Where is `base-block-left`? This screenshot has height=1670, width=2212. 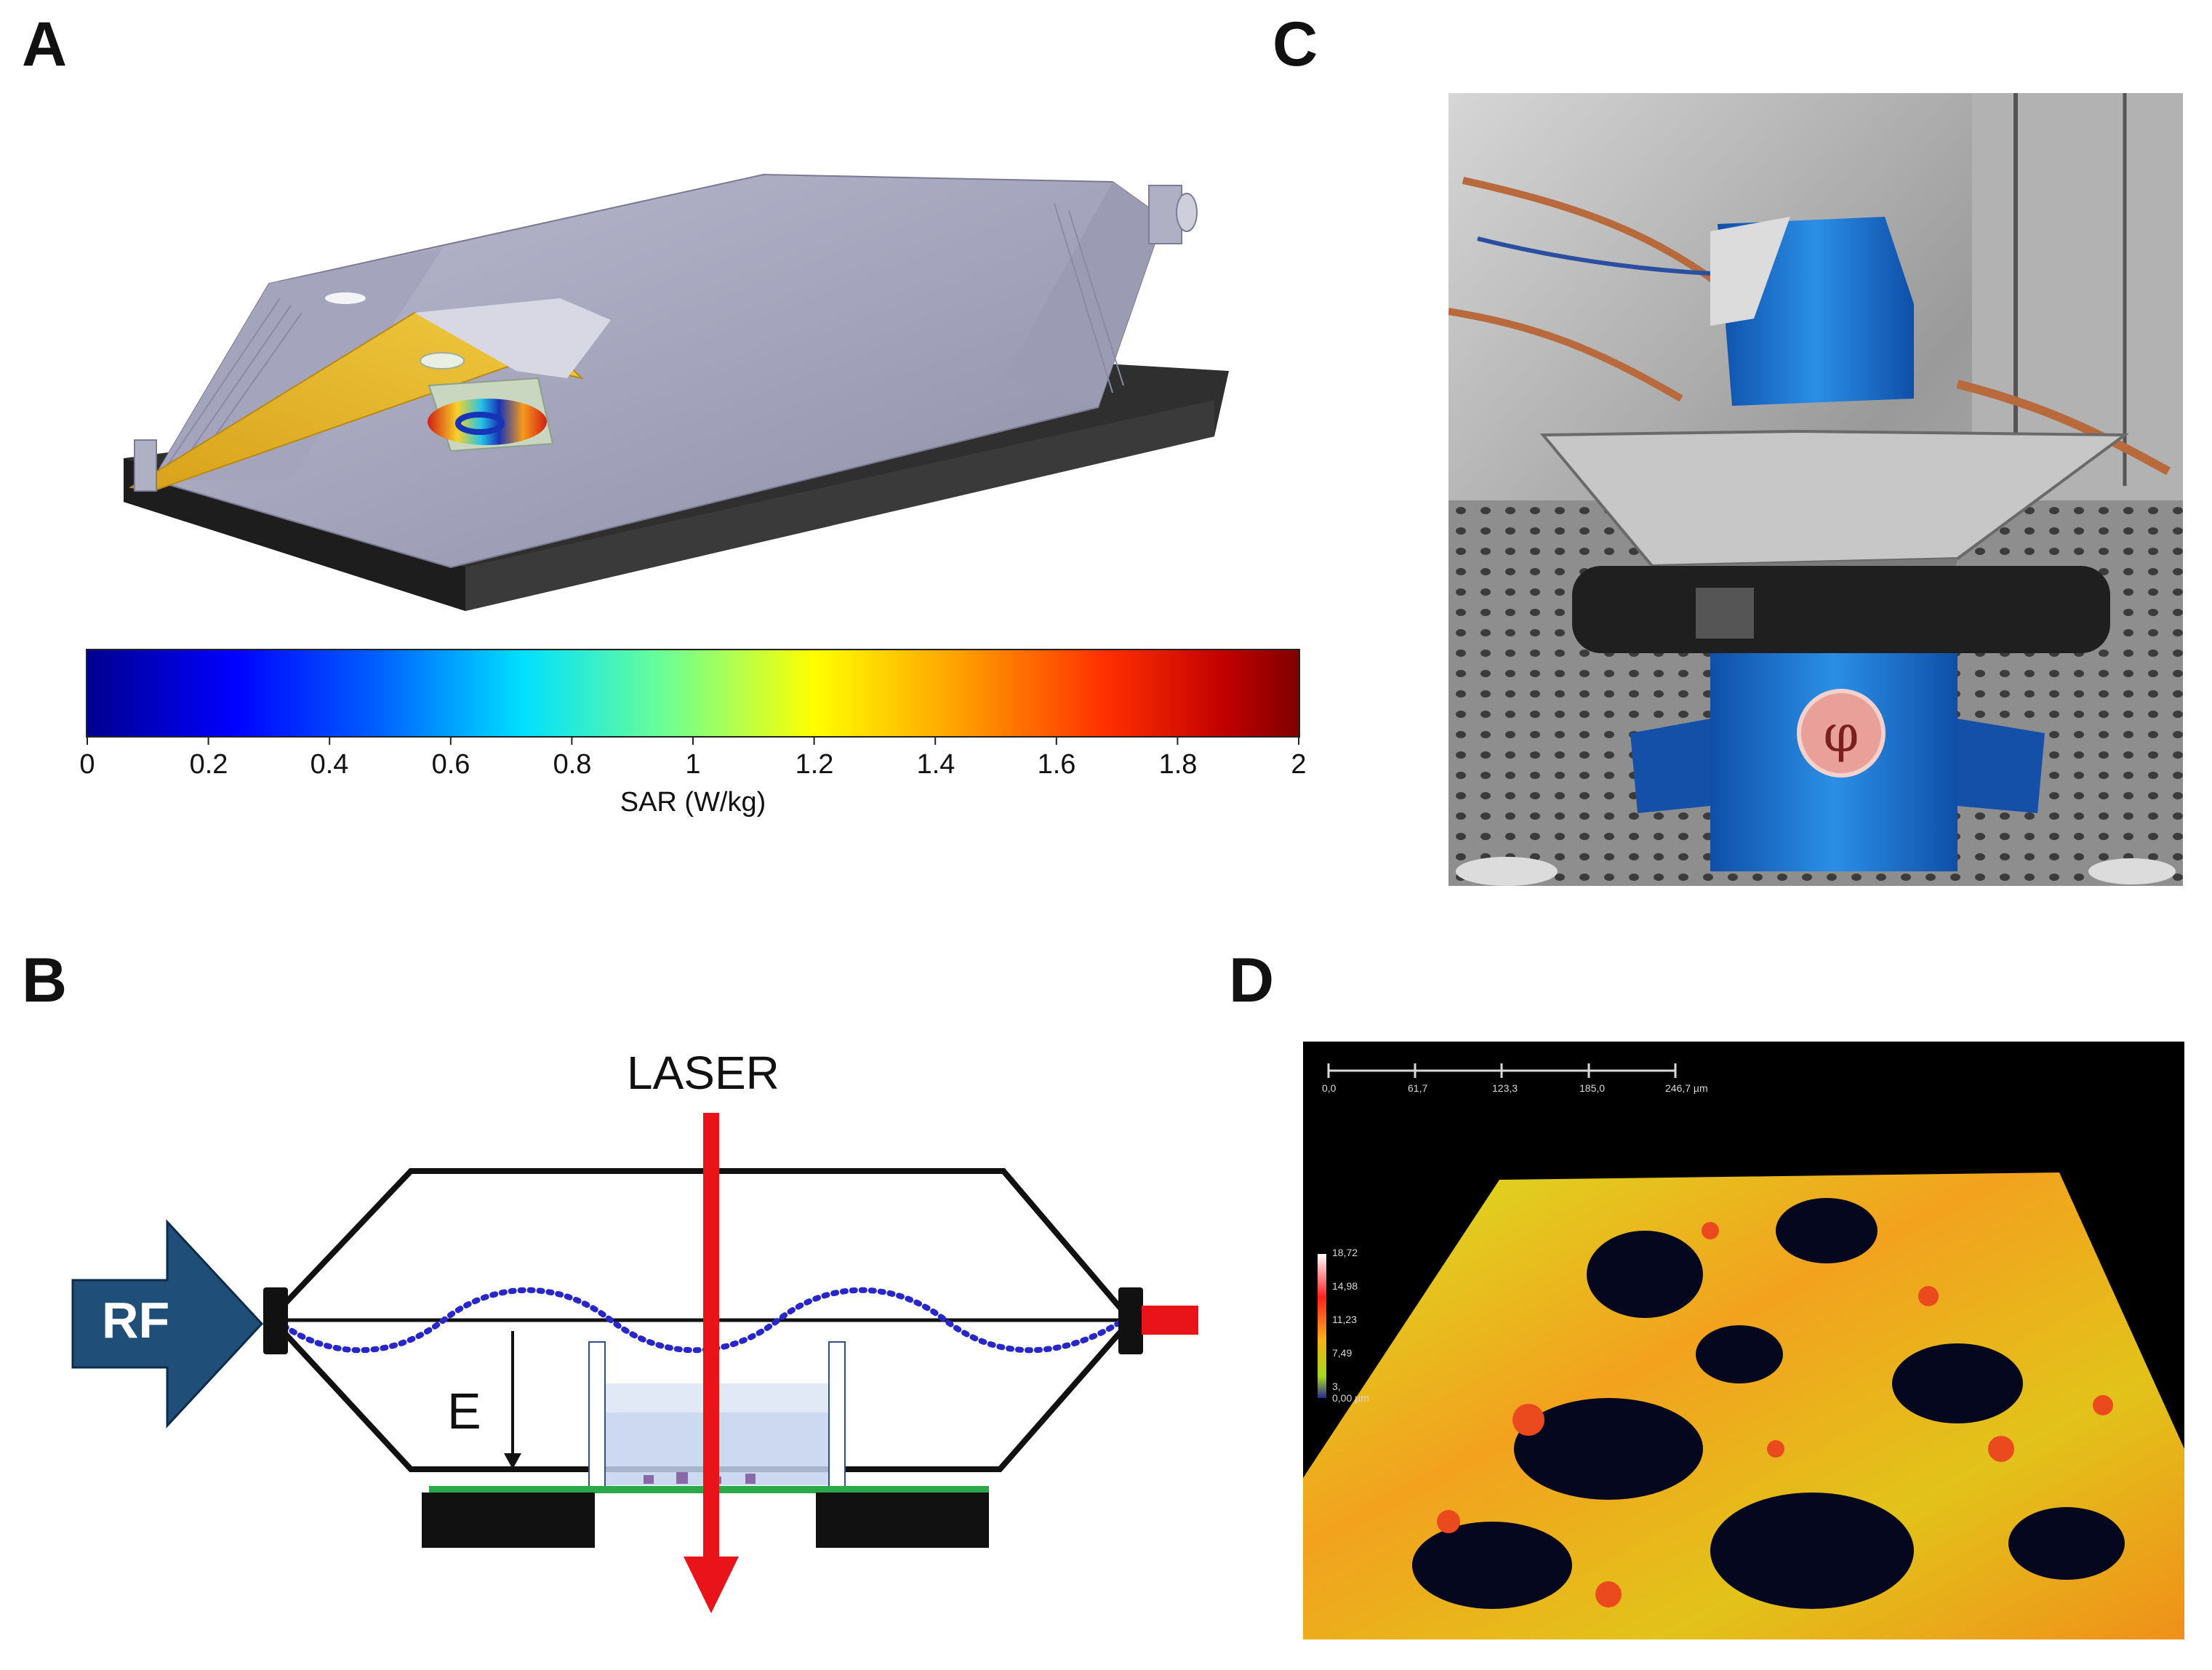
base-block-left is located at coordinates (508, 1520).